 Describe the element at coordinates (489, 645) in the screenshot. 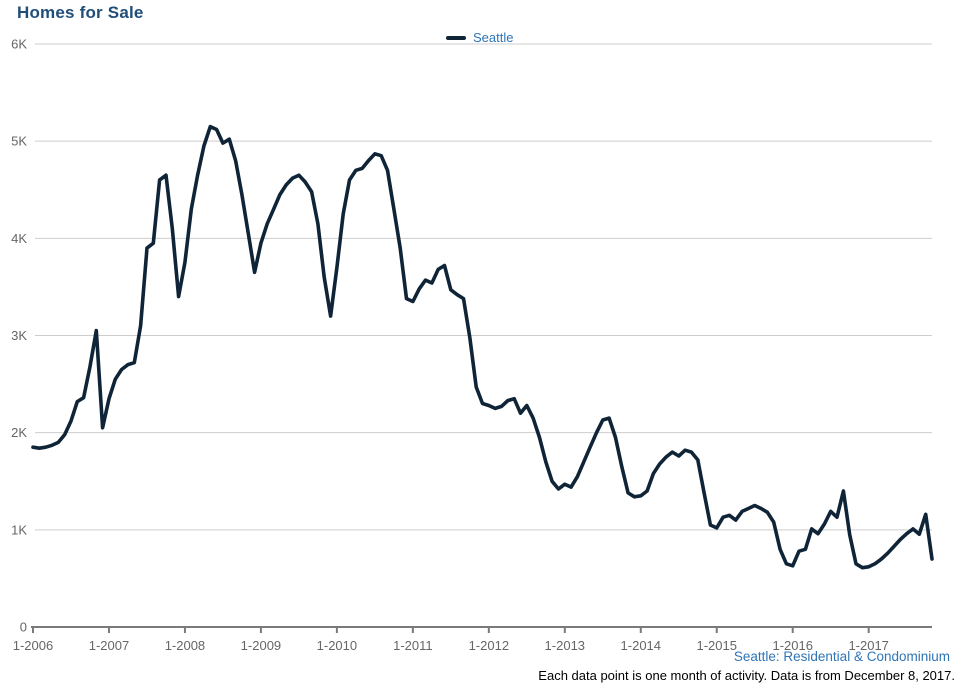

I see `x-axis-label: 1-2012` at that location.